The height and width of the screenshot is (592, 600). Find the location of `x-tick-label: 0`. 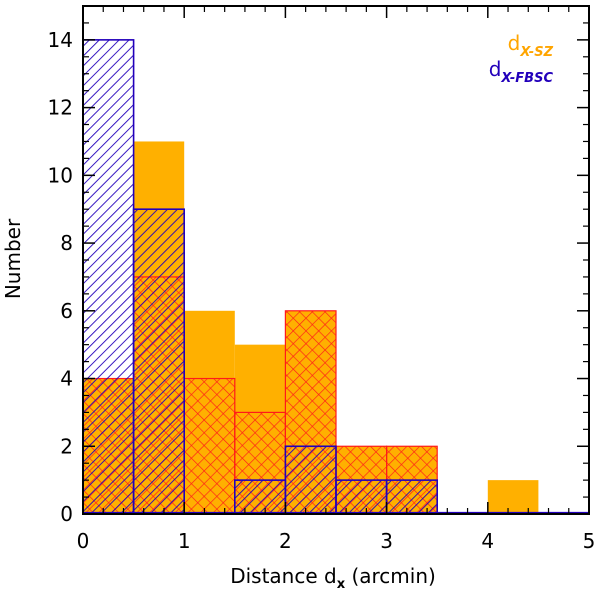

x-tick-label: 0 is located at coordinates (83, 541).